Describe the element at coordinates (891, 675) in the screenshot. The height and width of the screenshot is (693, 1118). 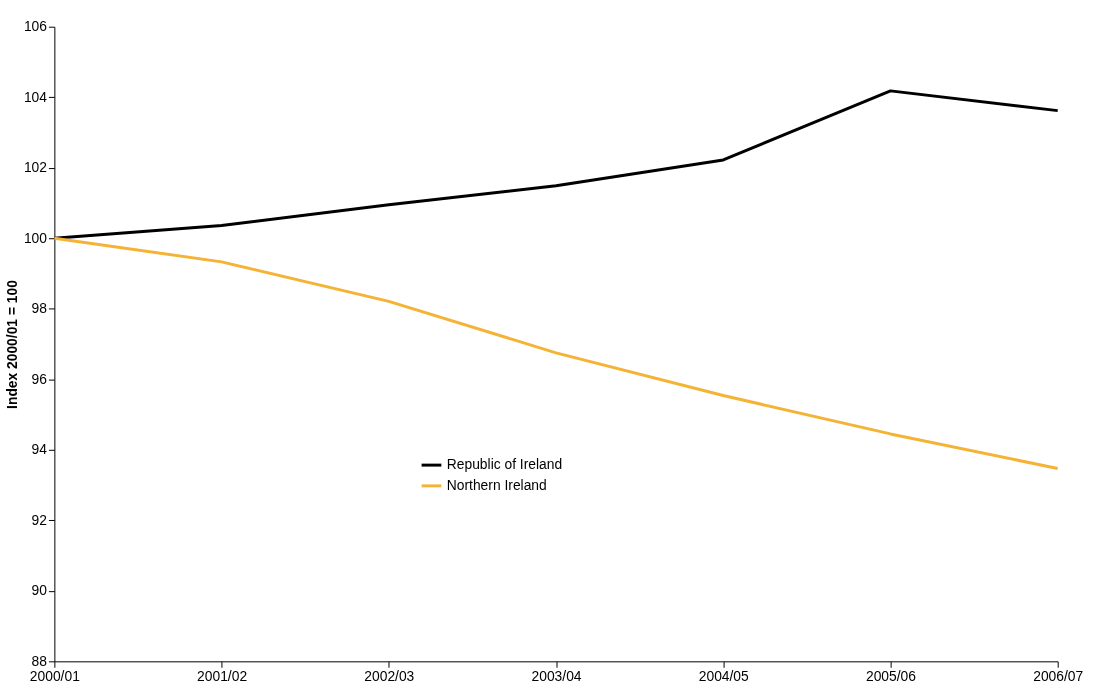
I see `x-tick-label: 2005/06` at that location.